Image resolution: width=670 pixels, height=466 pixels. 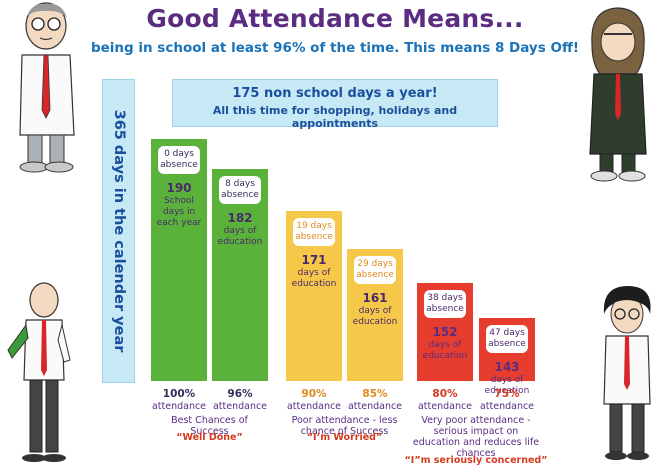 What do you see at coordinates (375, 394) in the screenshot?
I see `percent-label: 85%` at bounding box center [375, 394].